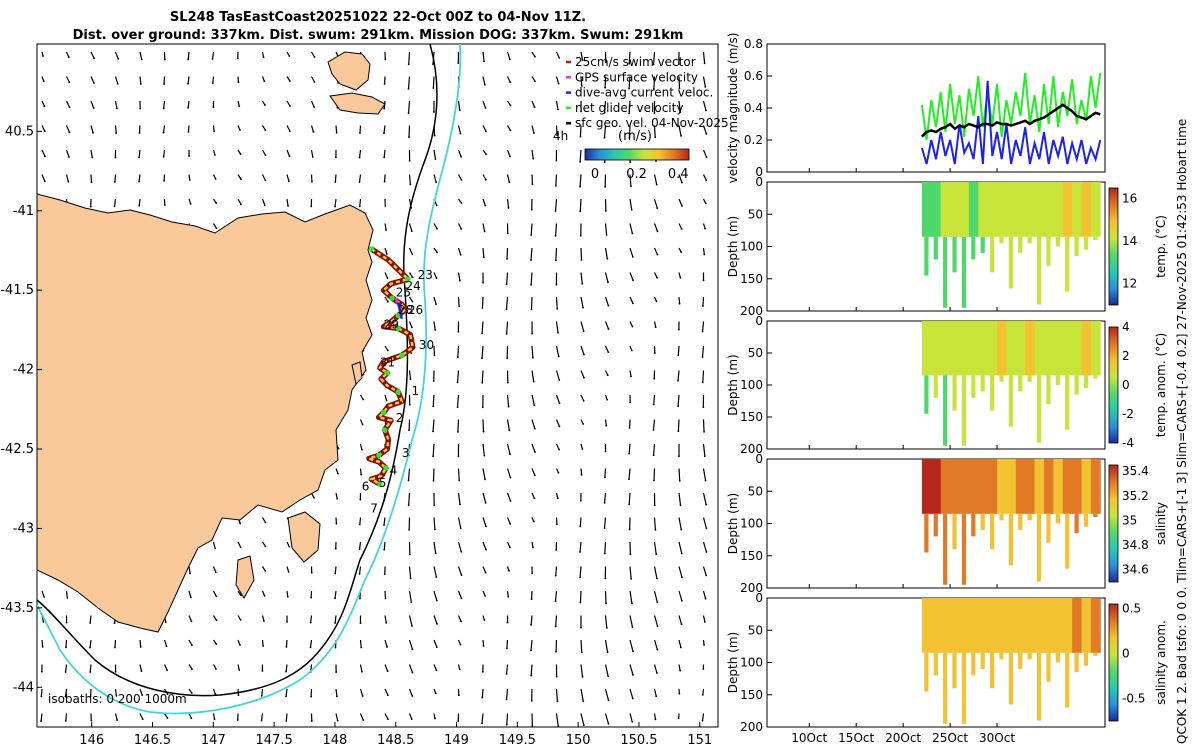  What do you see at coordinates (400, 418) in the screenshot?
I see `day-label: 2` at bounding box center [400, 418].